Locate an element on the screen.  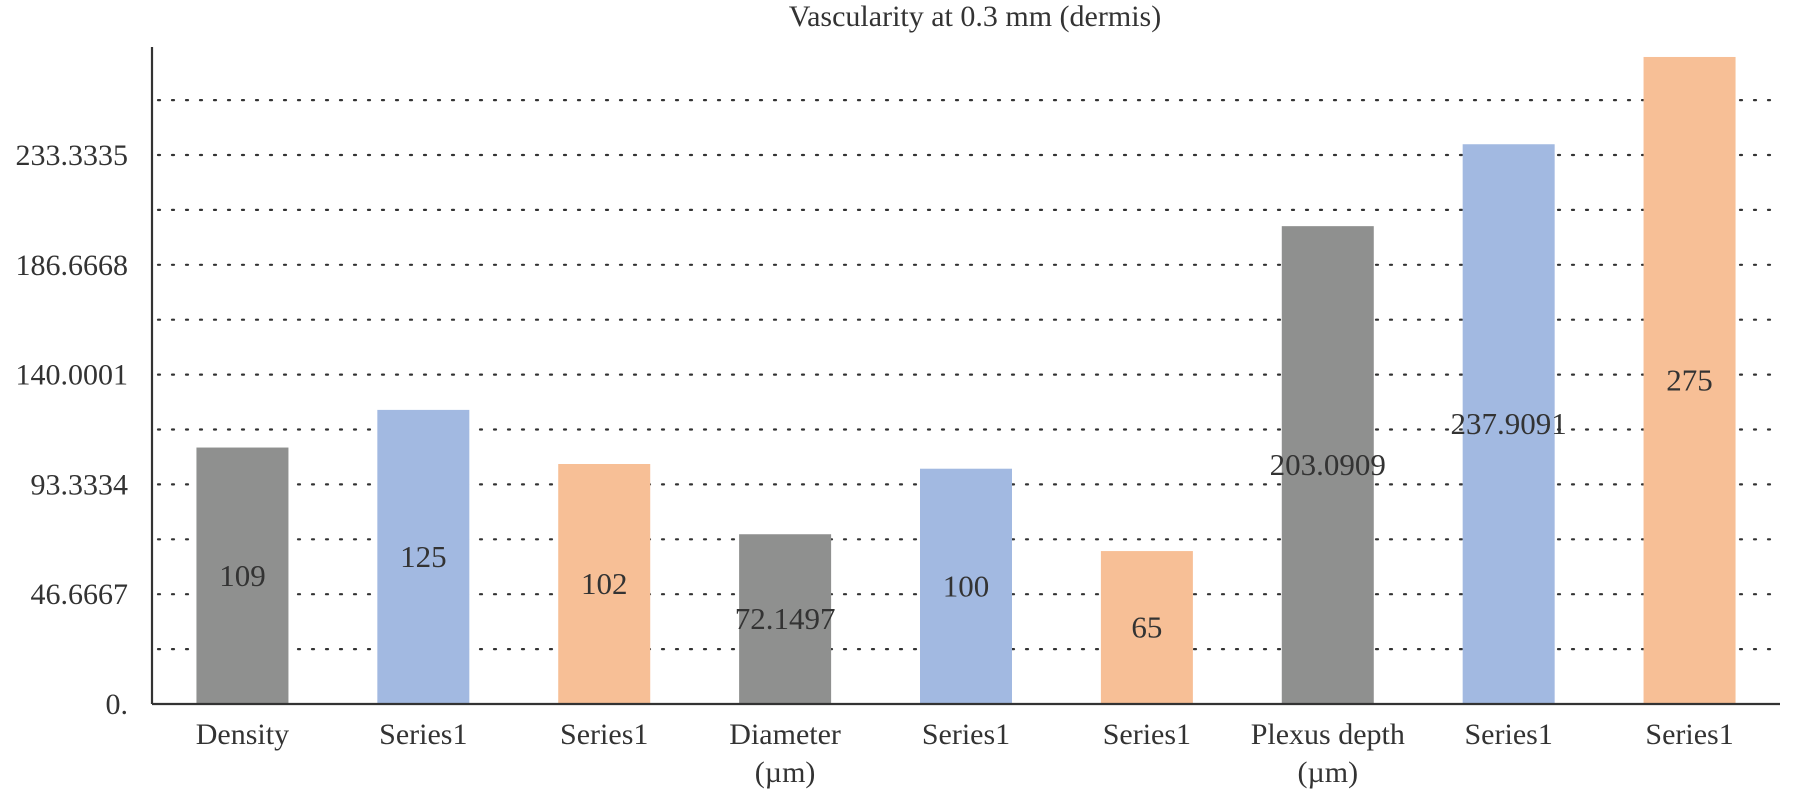
chart-title: Vascularity at 0.3 mm (dermis) is located at coordinates (975, 16).